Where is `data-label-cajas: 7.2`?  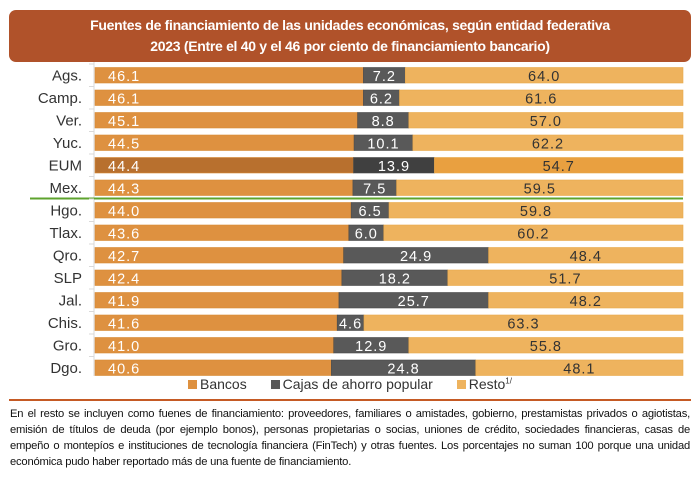 data-label-cajas: 7.2 is located at coordinates (384, 77).